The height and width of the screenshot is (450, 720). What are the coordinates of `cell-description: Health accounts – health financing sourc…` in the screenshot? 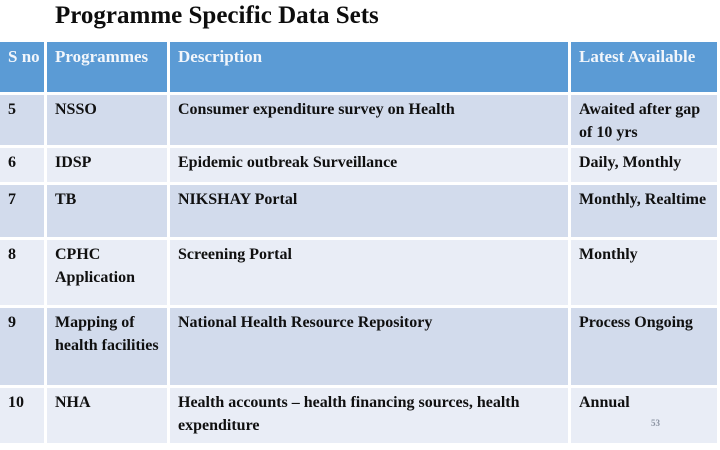 It's located at (369, 415).